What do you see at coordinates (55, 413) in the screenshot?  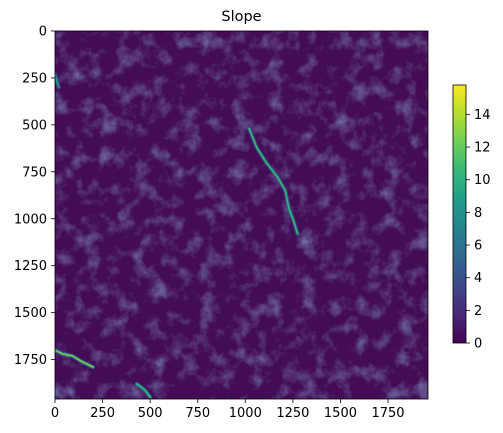 I see `x-tick-label: 0` at bounding box center [55, 413].